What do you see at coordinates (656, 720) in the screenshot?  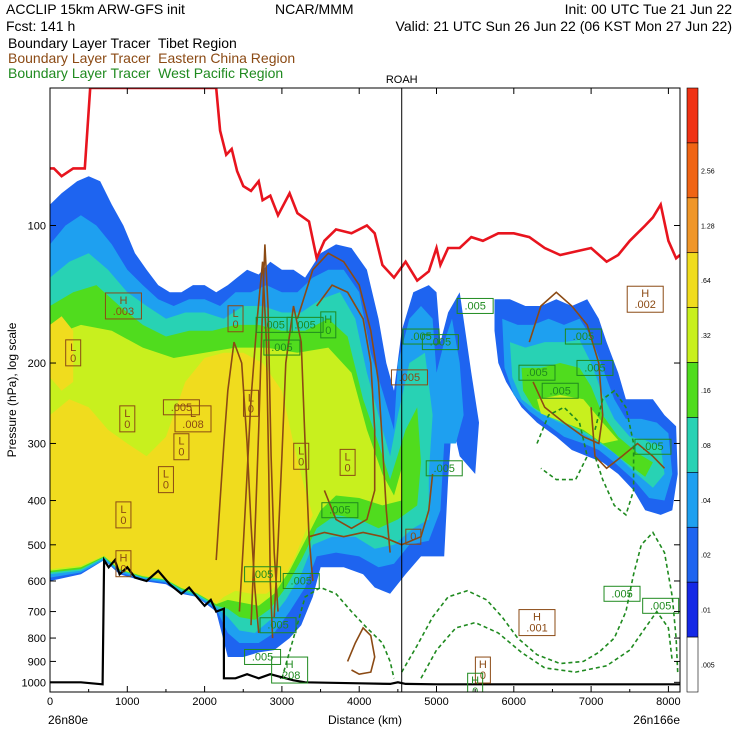 I see `x-end-location: 26n166e` at bounding box center [656, 720].